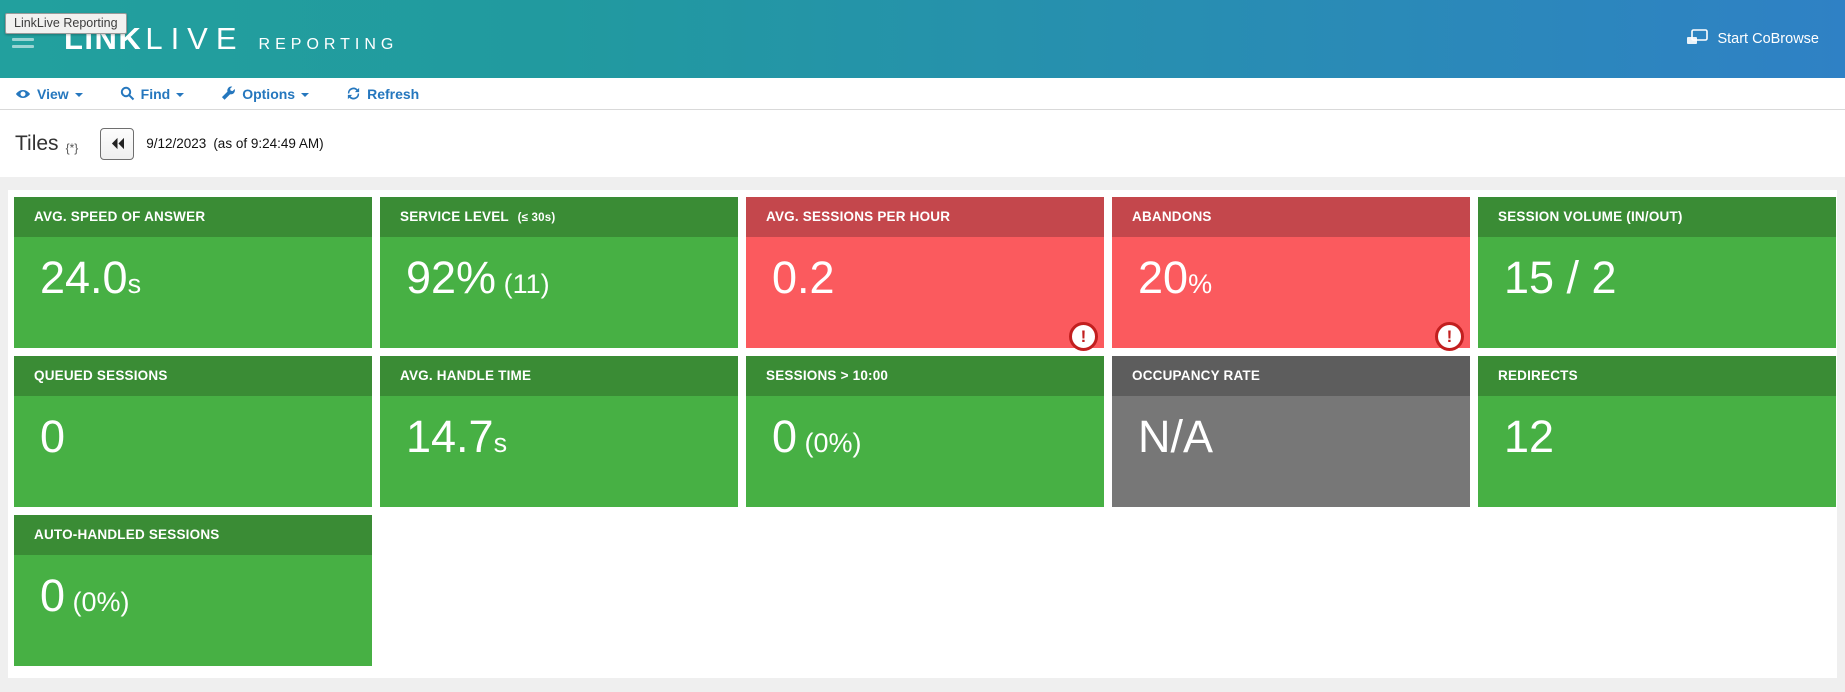 This screenshot has height=692, width=1845. I want to click on refresh-button: Refresh, so click(382, 94).